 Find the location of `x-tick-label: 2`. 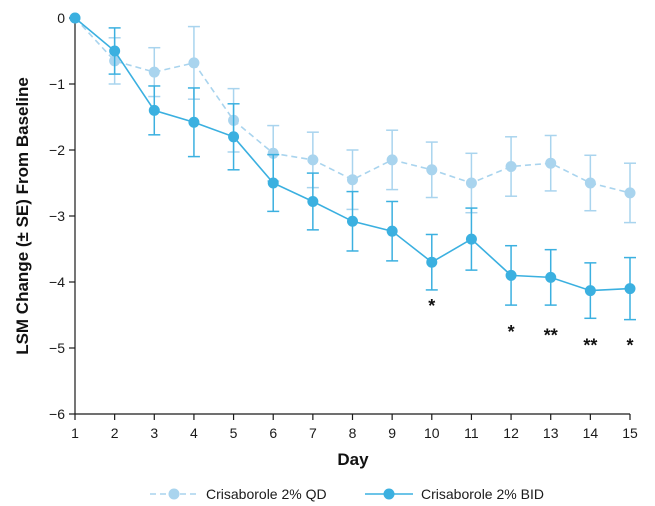

x-tick-label: 2 is located at coordinates (115, 433).